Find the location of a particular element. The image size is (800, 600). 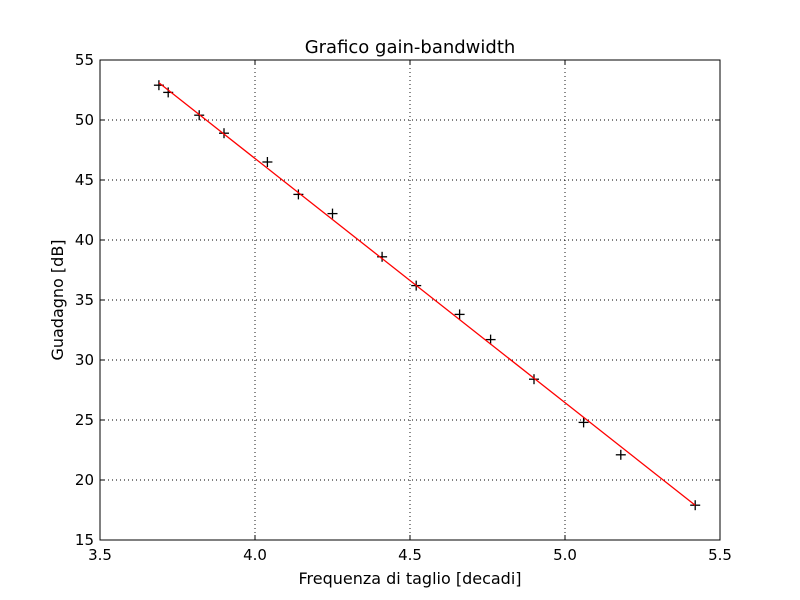

y-axis-label: Guadagno [dB] is located at coordinates (57, 299).